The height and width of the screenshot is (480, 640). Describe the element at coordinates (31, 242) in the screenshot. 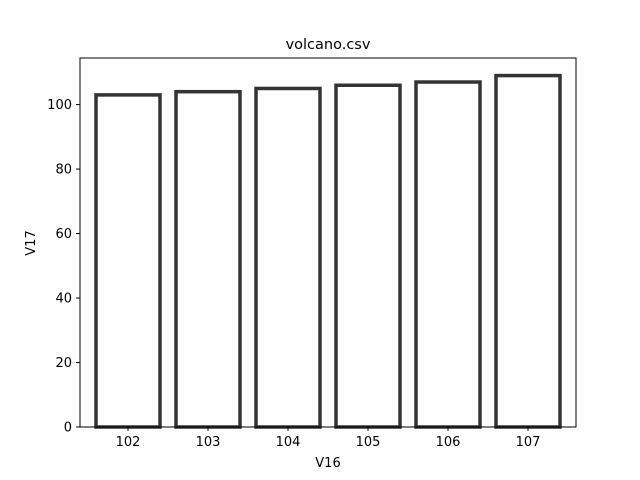

I see `y-axis-label: V17` at that location.